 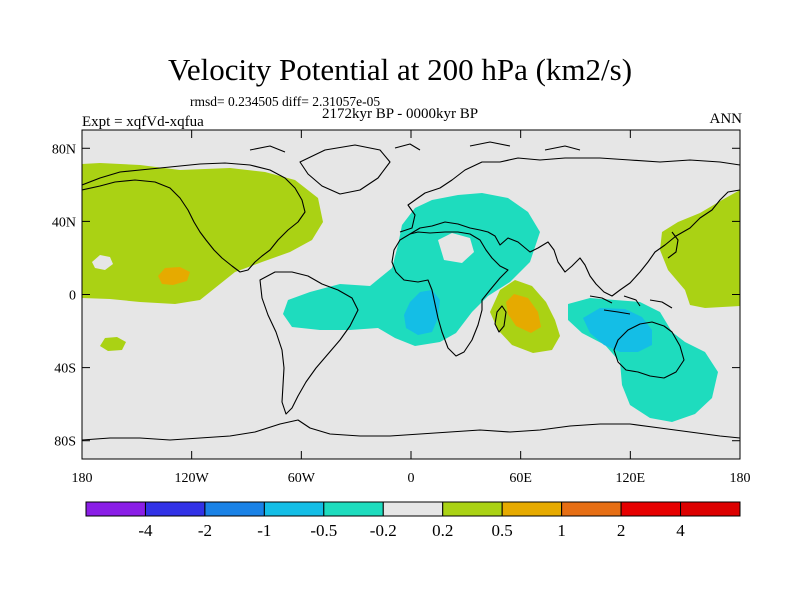 I want to click on north-pacific-positive-region, so click(x=202, y=233).